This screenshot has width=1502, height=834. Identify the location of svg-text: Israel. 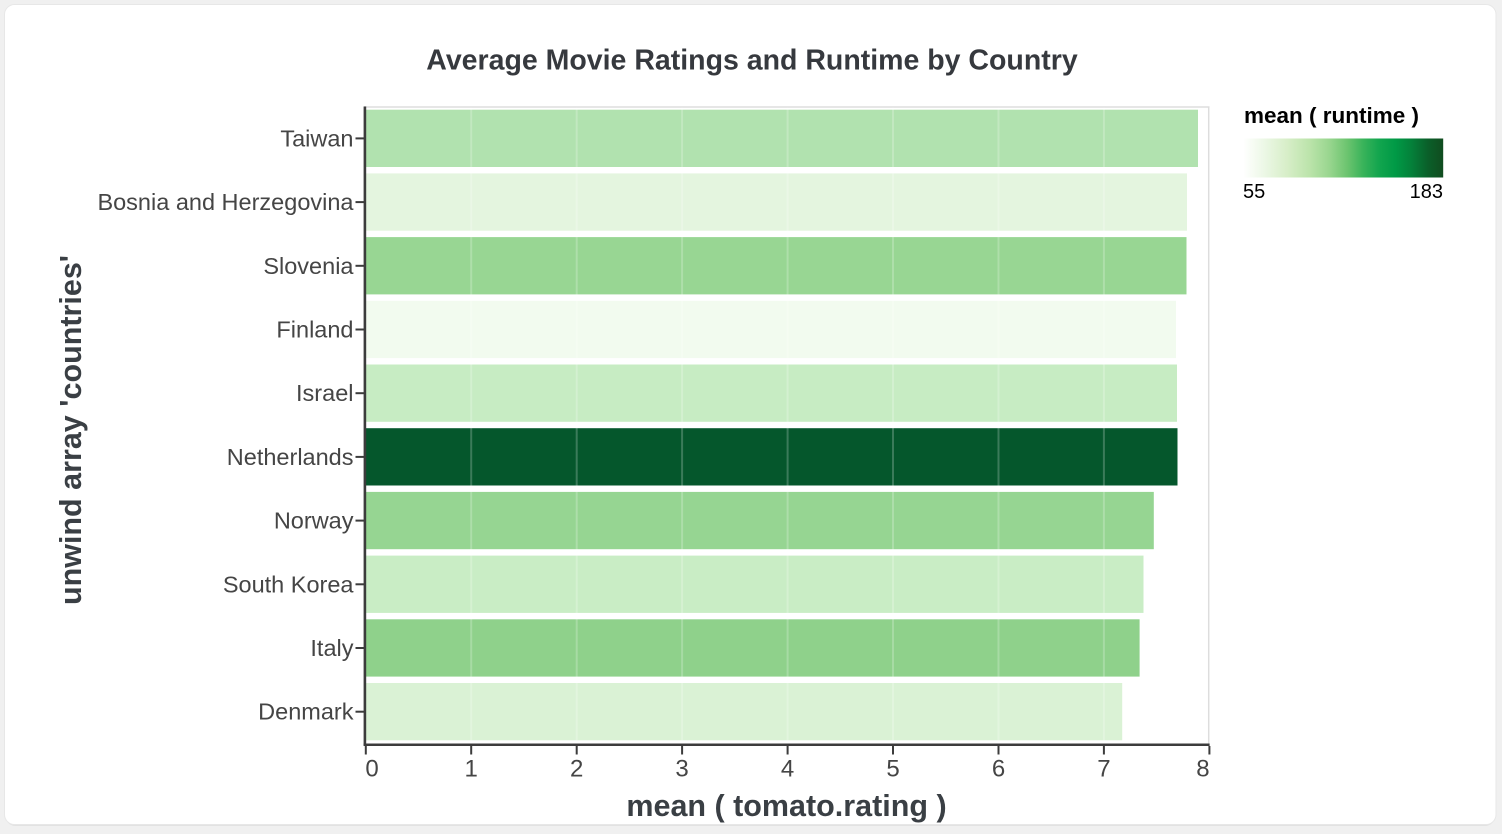
(324, 393).